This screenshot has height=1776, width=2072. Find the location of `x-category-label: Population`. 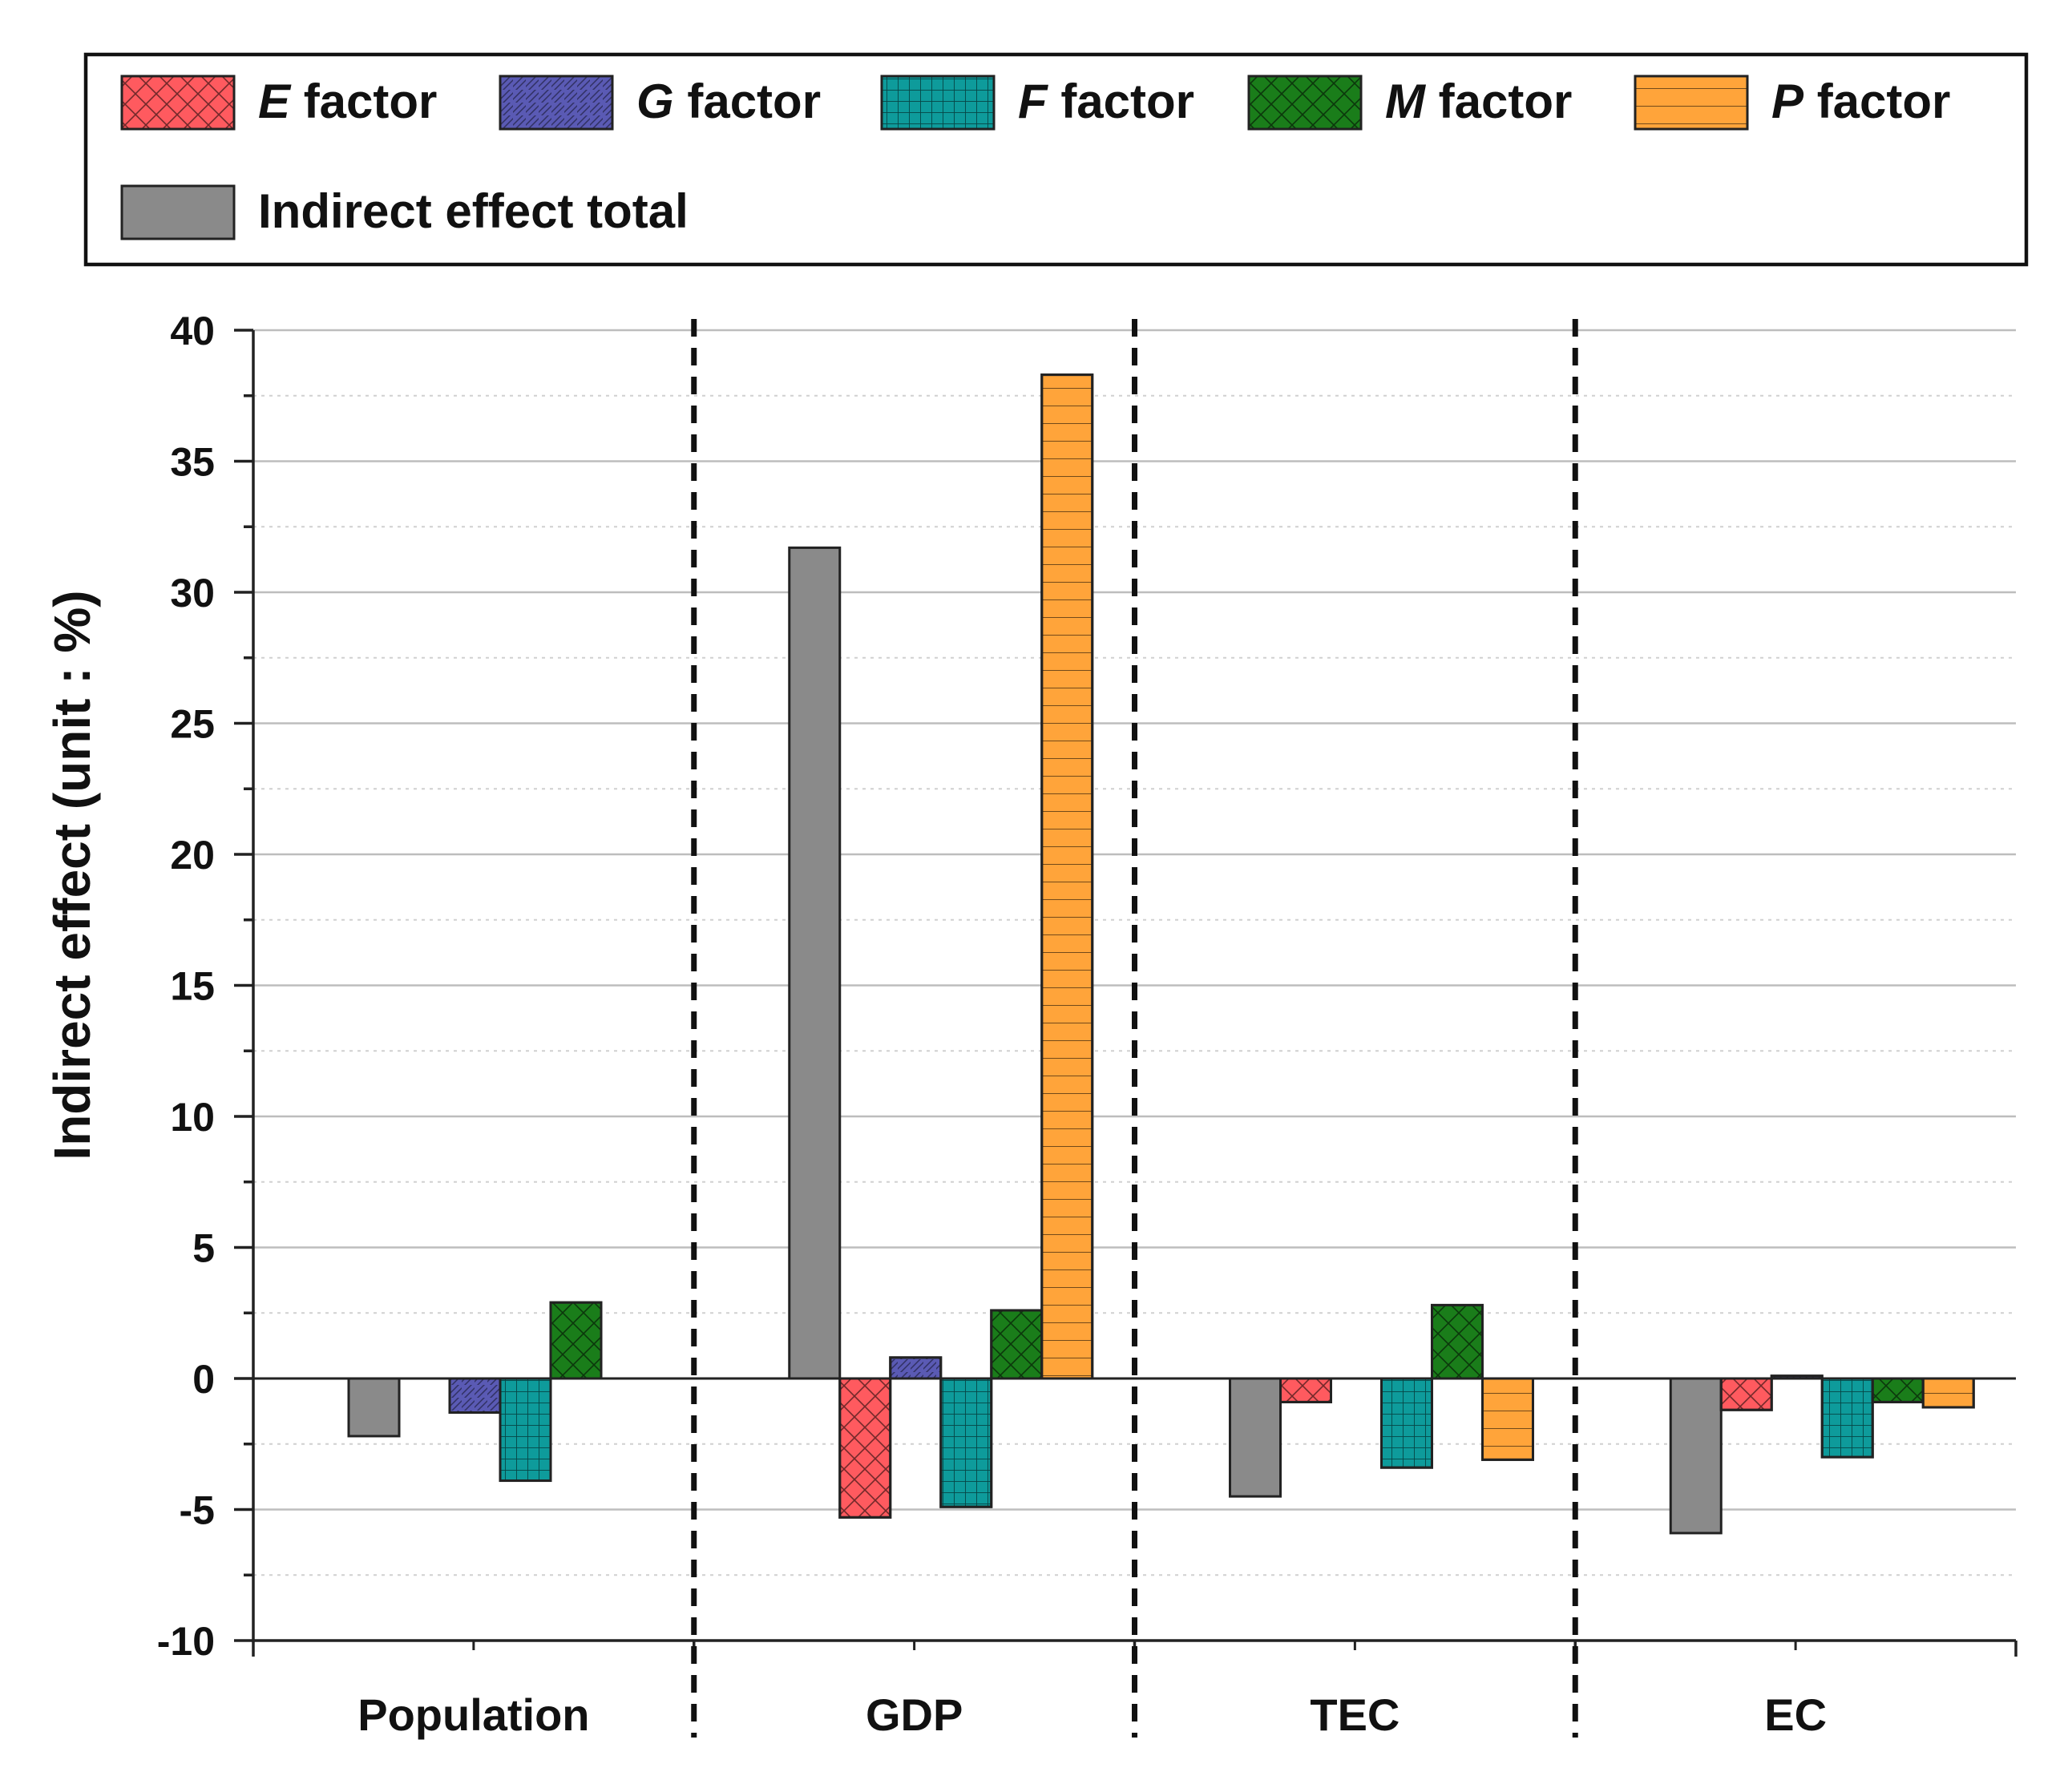

x-category-label: Population is located at coordinates (473, 1714).